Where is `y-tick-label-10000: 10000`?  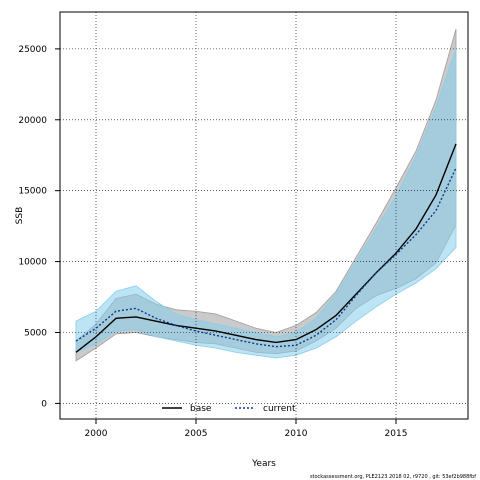
y-tick-label-10000: 10000 is located at coordinates (32, 263).